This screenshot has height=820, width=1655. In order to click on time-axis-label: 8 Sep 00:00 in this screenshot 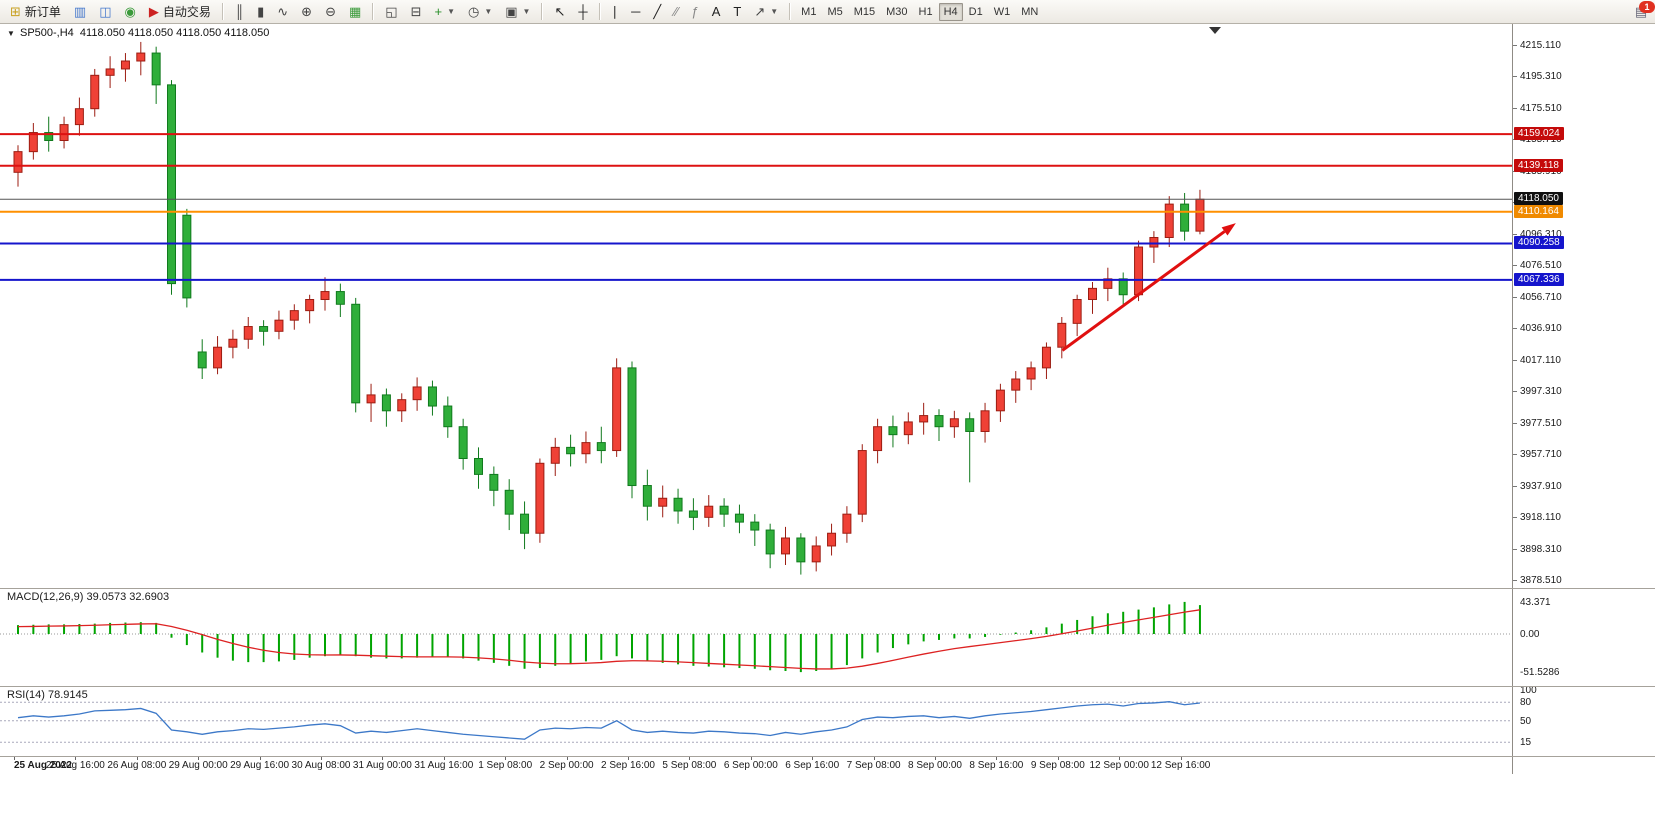, I will do `click(935, 765)`.